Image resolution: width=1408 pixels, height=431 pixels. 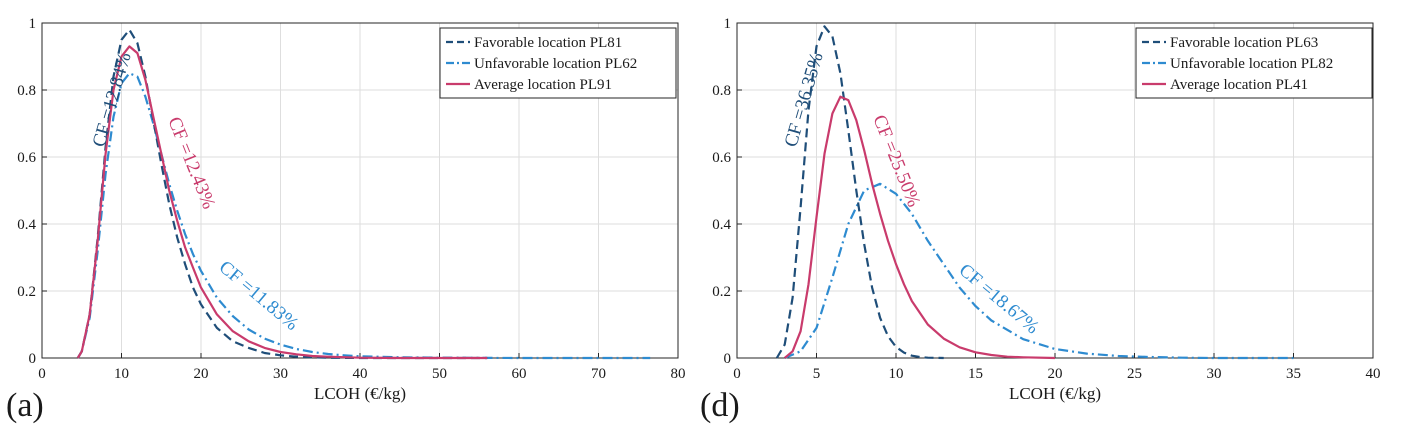 What do you see at coordinates (804, 99) in the screenshot?
I see `cf-annotation-favorable: CF =36.35%` at bounding box center [804, 99].